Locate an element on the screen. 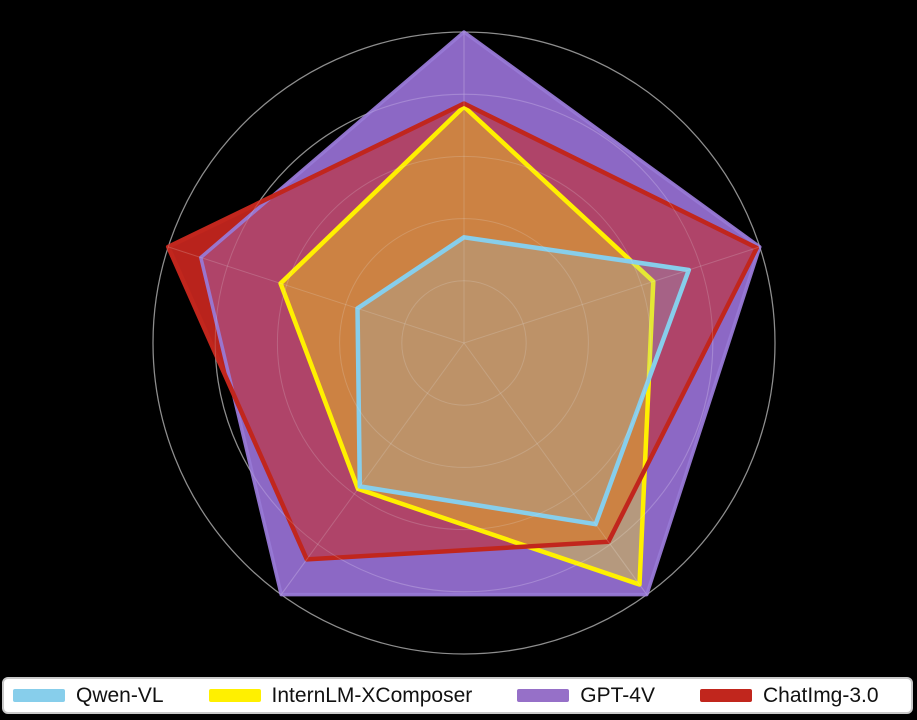  grid-ring-2-overlay is located at coordinates (464, 343).